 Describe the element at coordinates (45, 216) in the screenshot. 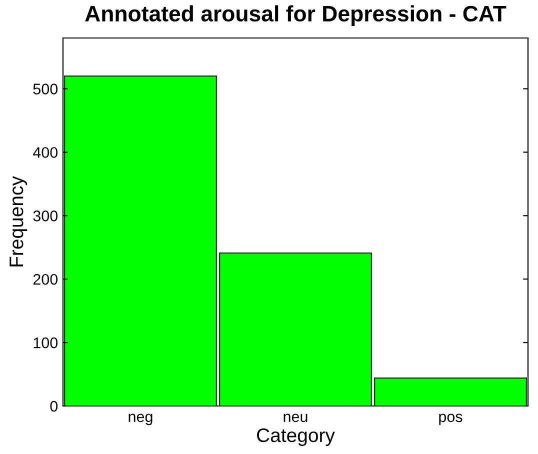

I see `y-tick-label: 300` at that location.